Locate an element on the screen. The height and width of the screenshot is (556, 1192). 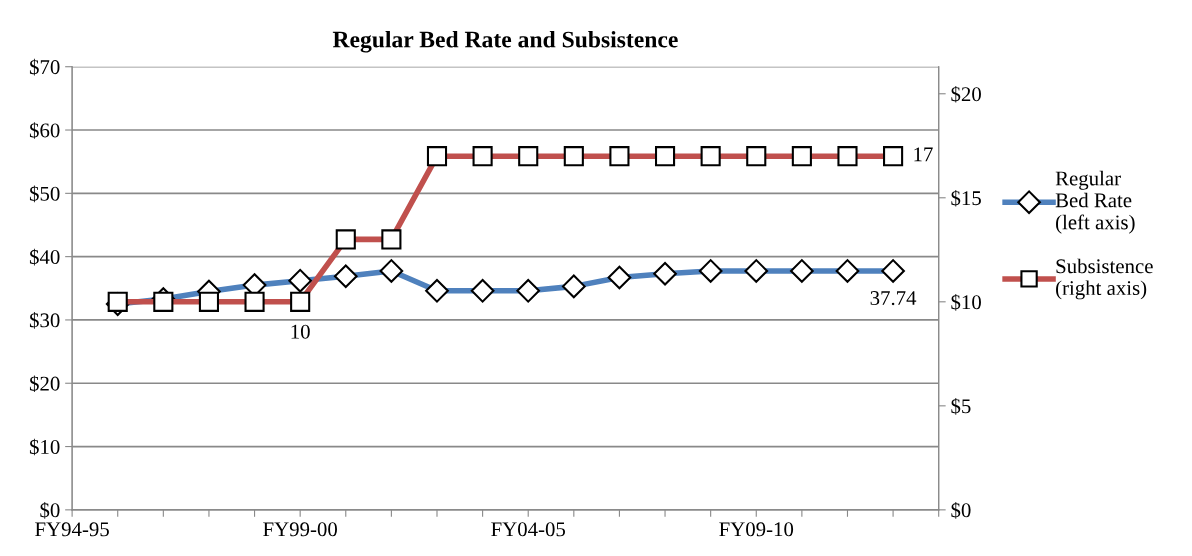
y-tick-label: $10 is located at coordinates (44, 447).